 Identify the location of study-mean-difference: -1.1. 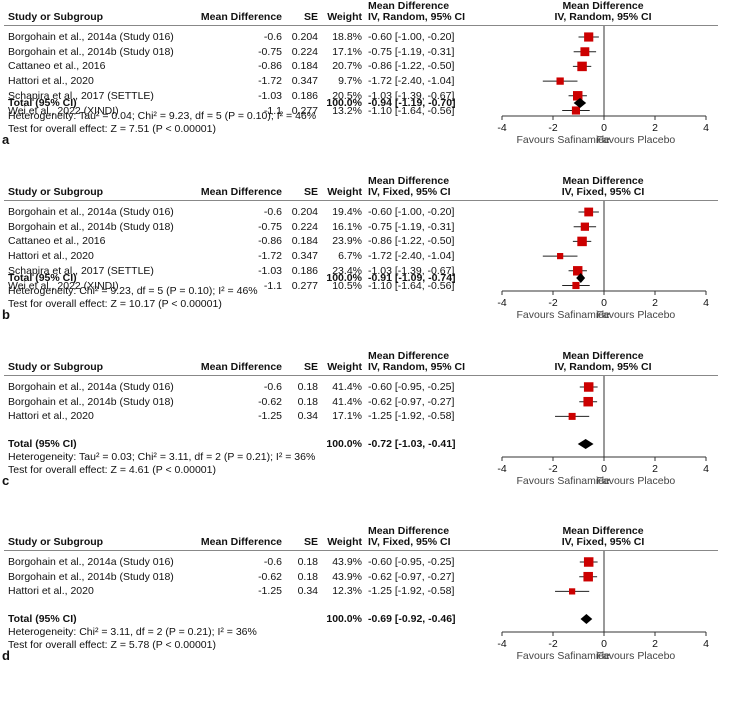
(272, 110).